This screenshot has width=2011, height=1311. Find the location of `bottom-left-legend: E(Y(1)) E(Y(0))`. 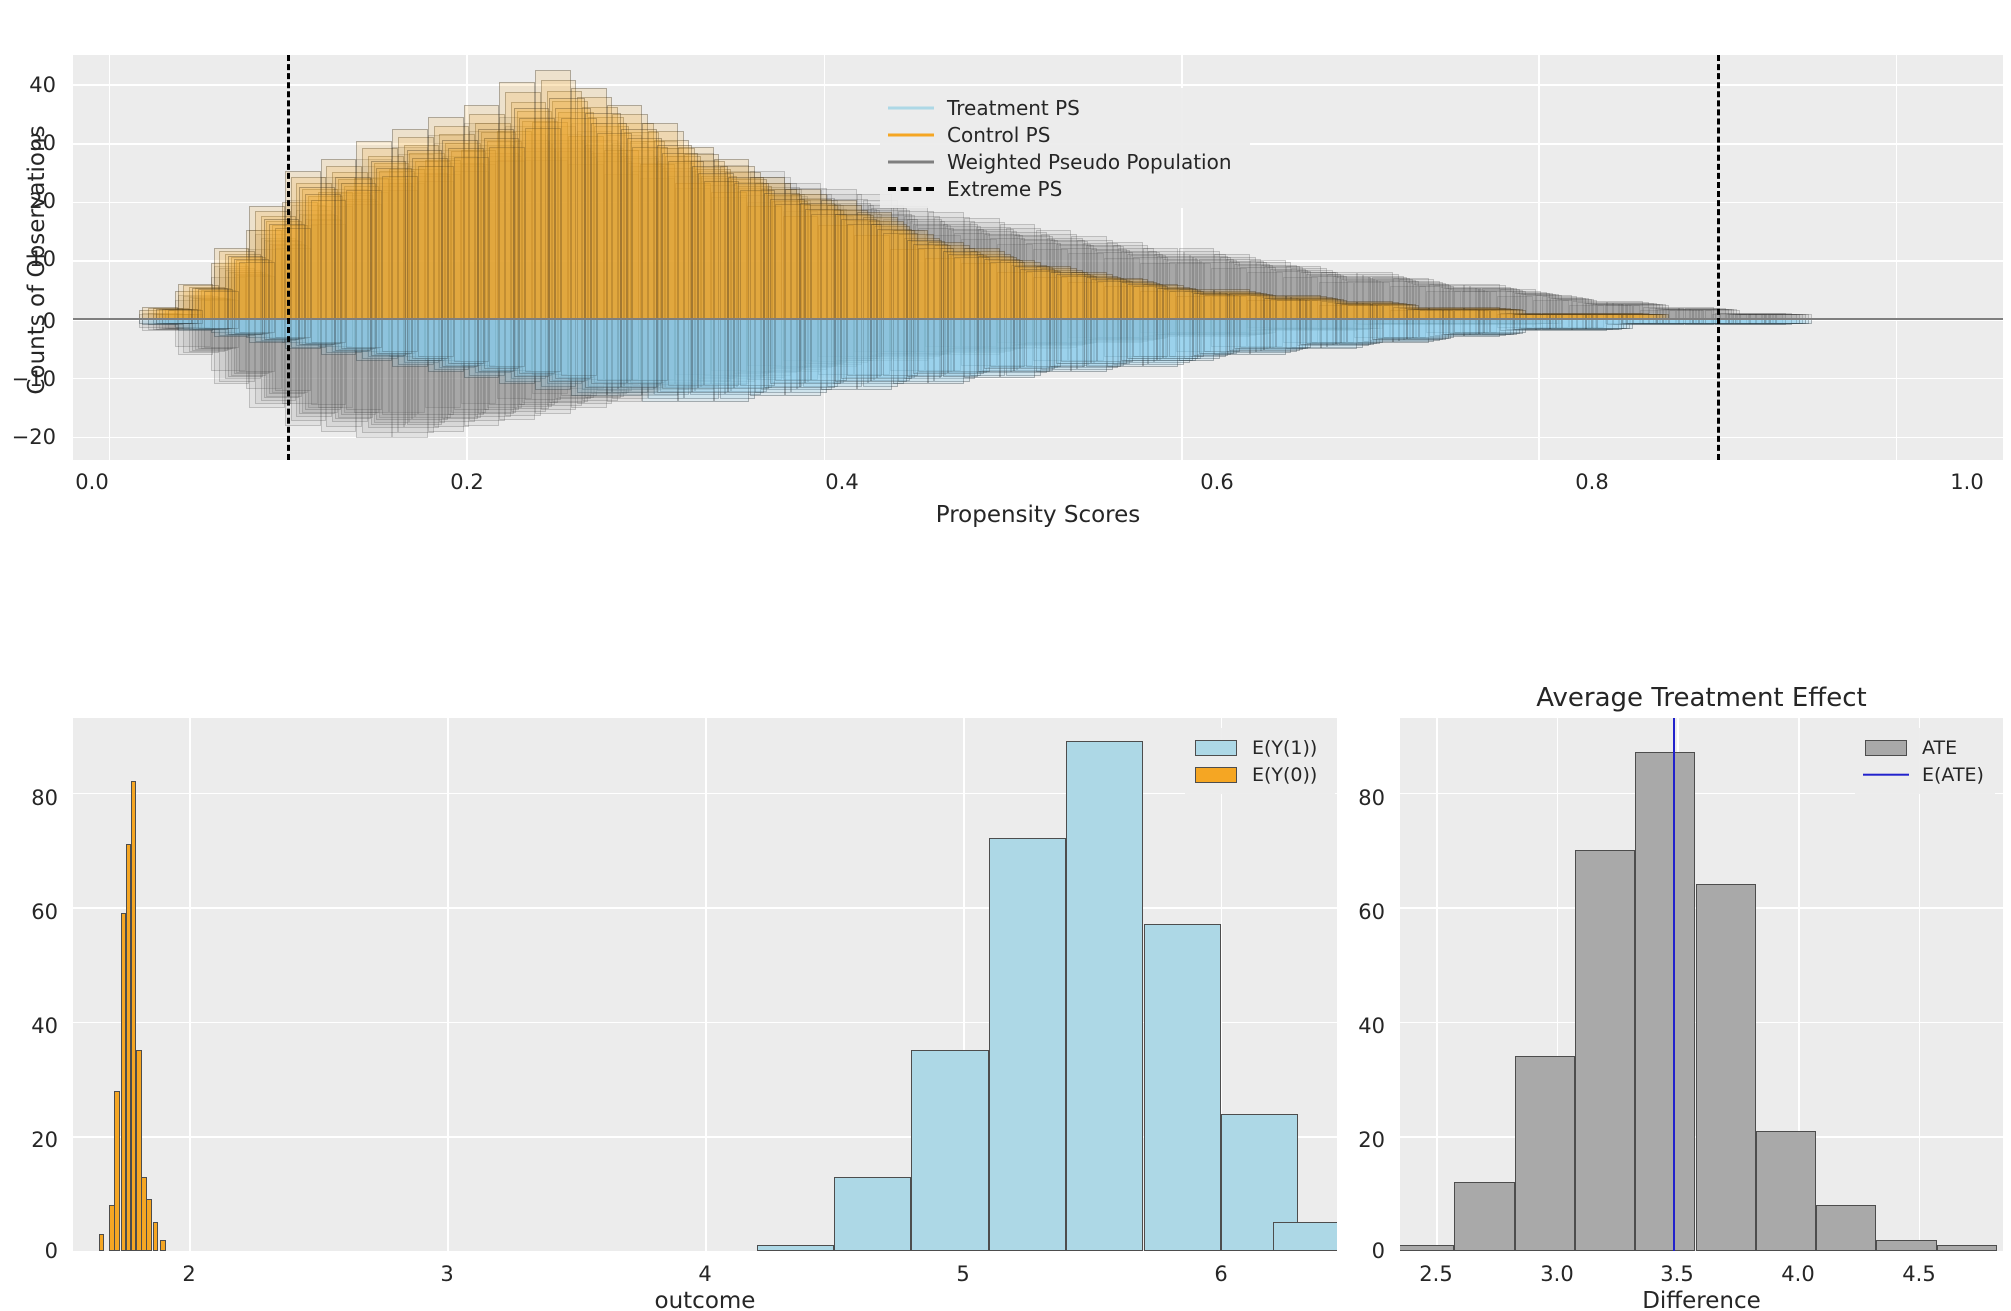

bottom-left-legend: E(Y(1)) E(Y(0)) is located at coordinates (1260, 761).